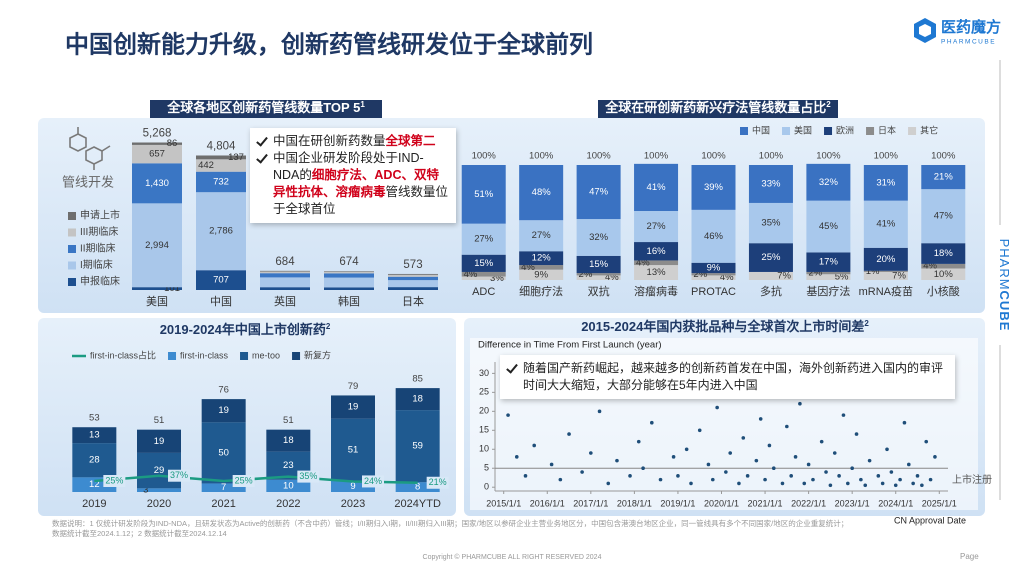  What do you see at coordinates (656, 291) in the screenshot?
I see `x-tick-label: 溶瘤病毒` at bounding box center [656, 291].